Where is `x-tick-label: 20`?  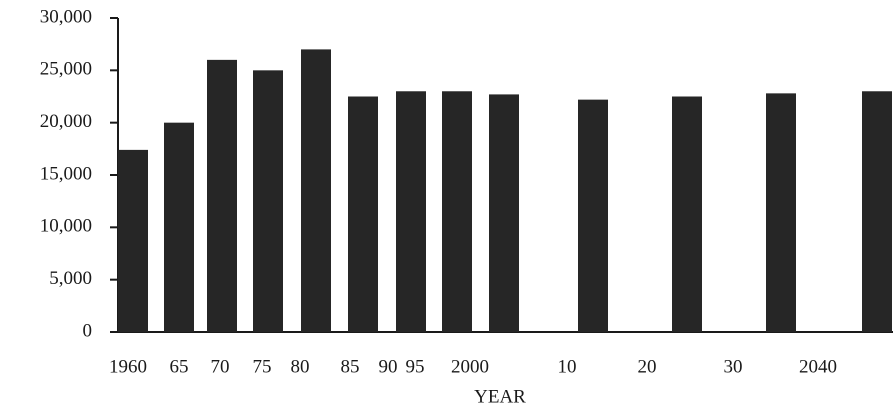
x-tick-label: 20 is located at coordinates (647, 366).